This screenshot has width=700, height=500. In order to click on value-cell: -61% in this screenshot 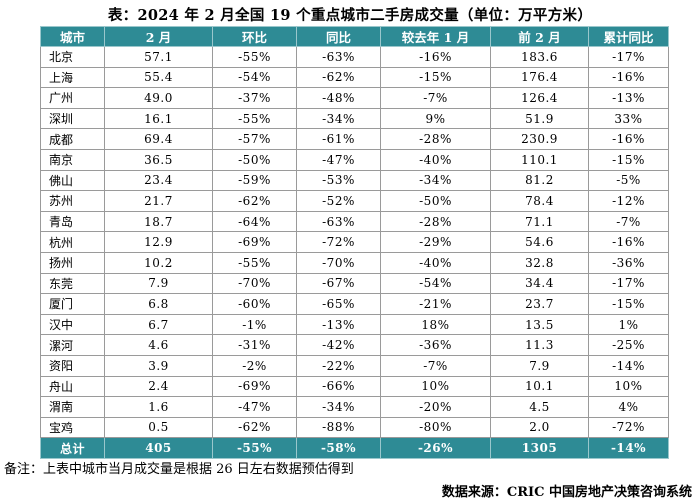, I will do `click(338, 139)`.